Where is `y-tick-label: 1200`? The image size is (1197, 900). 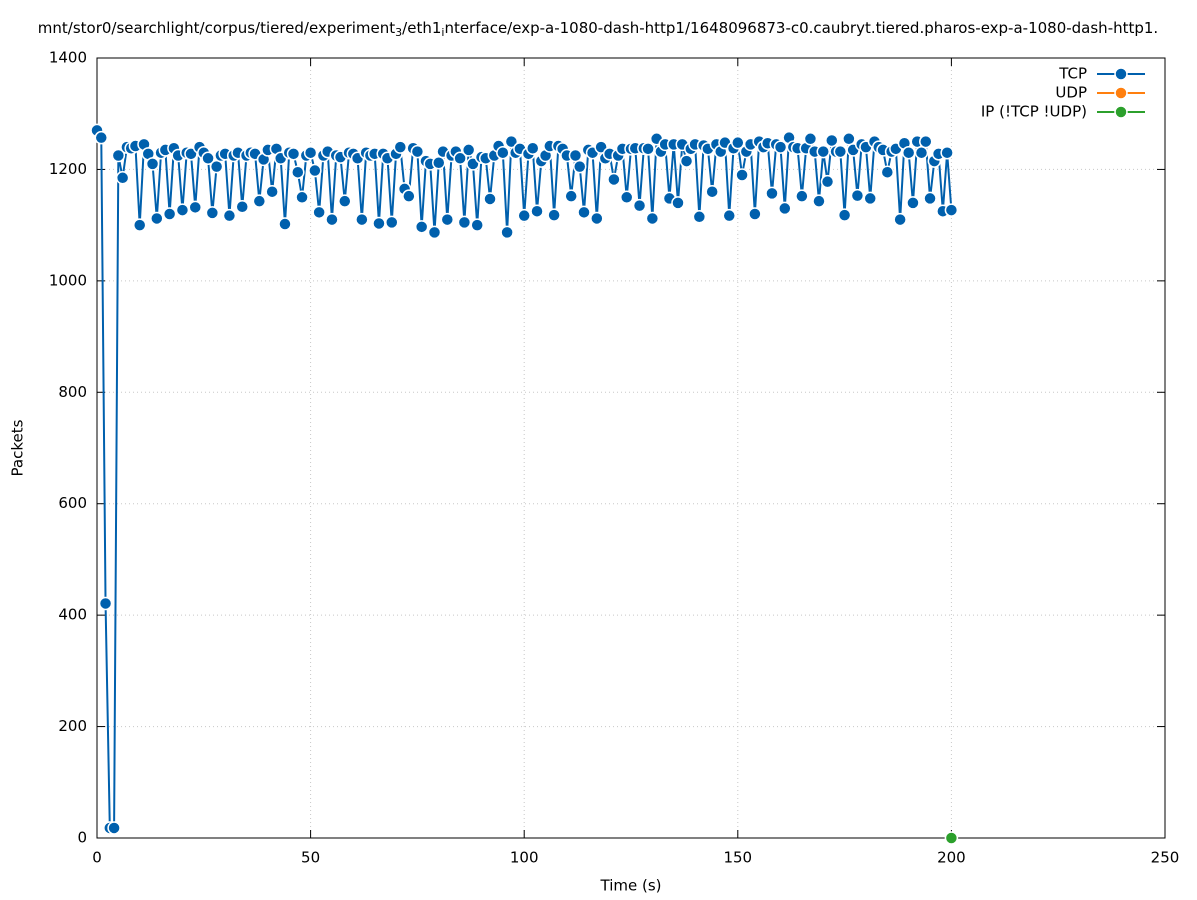
y-tick-label: 1200 is located at coordinates (68, 169).